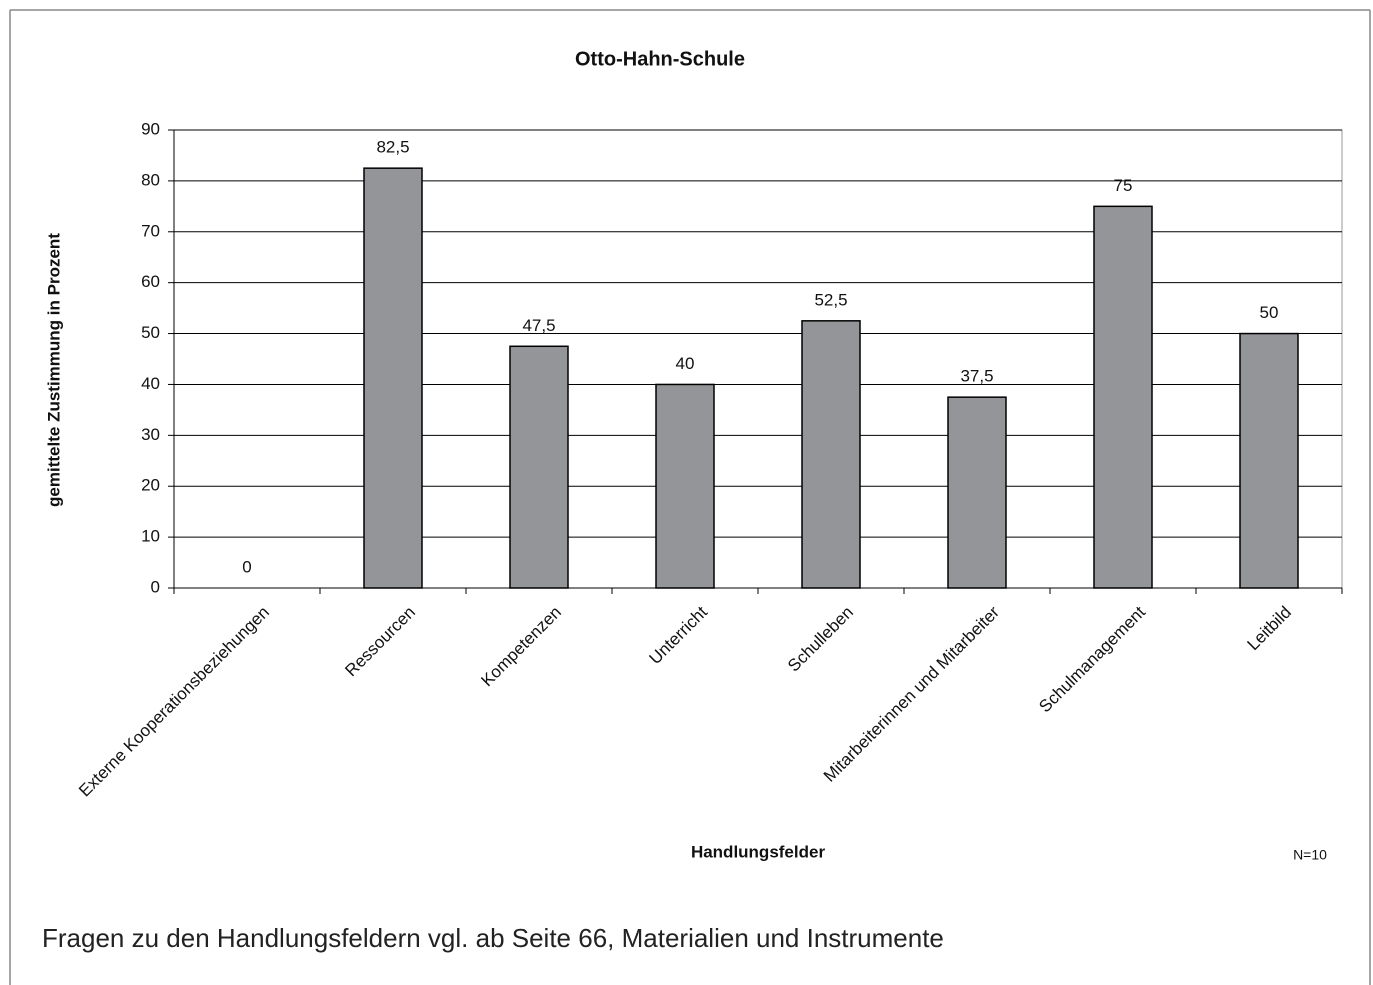  What do you see at coordinates (911, 693) in the screenshot?
I see `x-tick-label: Mitarbeiterinnen und Mitarbeiter` at bounding box center [911, 693].